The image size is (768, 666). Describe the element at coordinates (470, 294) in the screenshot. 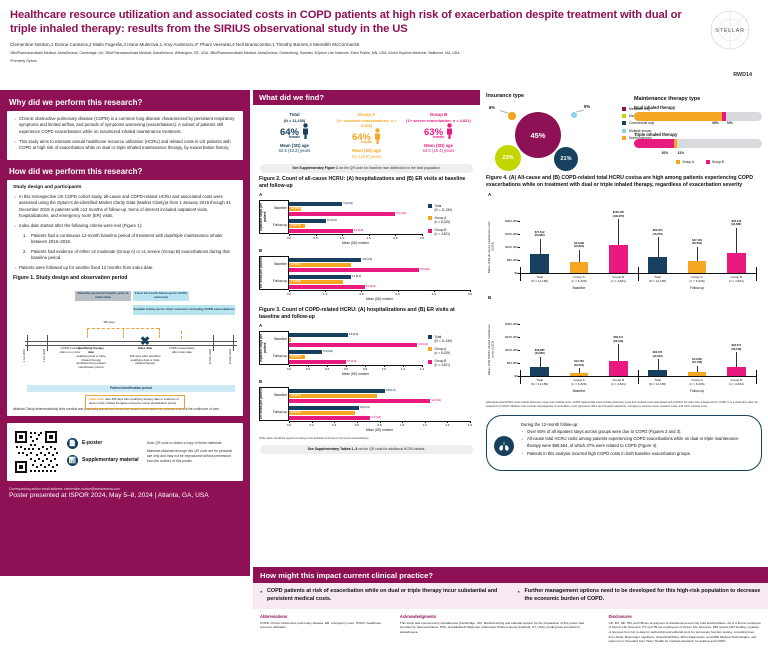

I see `chart-x-tick-label: 5.0` at that location.